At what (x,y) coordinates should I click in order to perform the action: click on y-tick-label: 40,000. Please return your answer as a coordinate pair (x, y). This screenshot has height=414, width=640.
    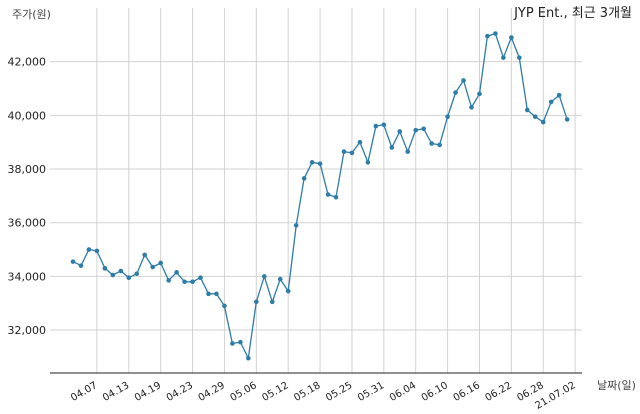
    Looking at the image, I should click on (27, 115).